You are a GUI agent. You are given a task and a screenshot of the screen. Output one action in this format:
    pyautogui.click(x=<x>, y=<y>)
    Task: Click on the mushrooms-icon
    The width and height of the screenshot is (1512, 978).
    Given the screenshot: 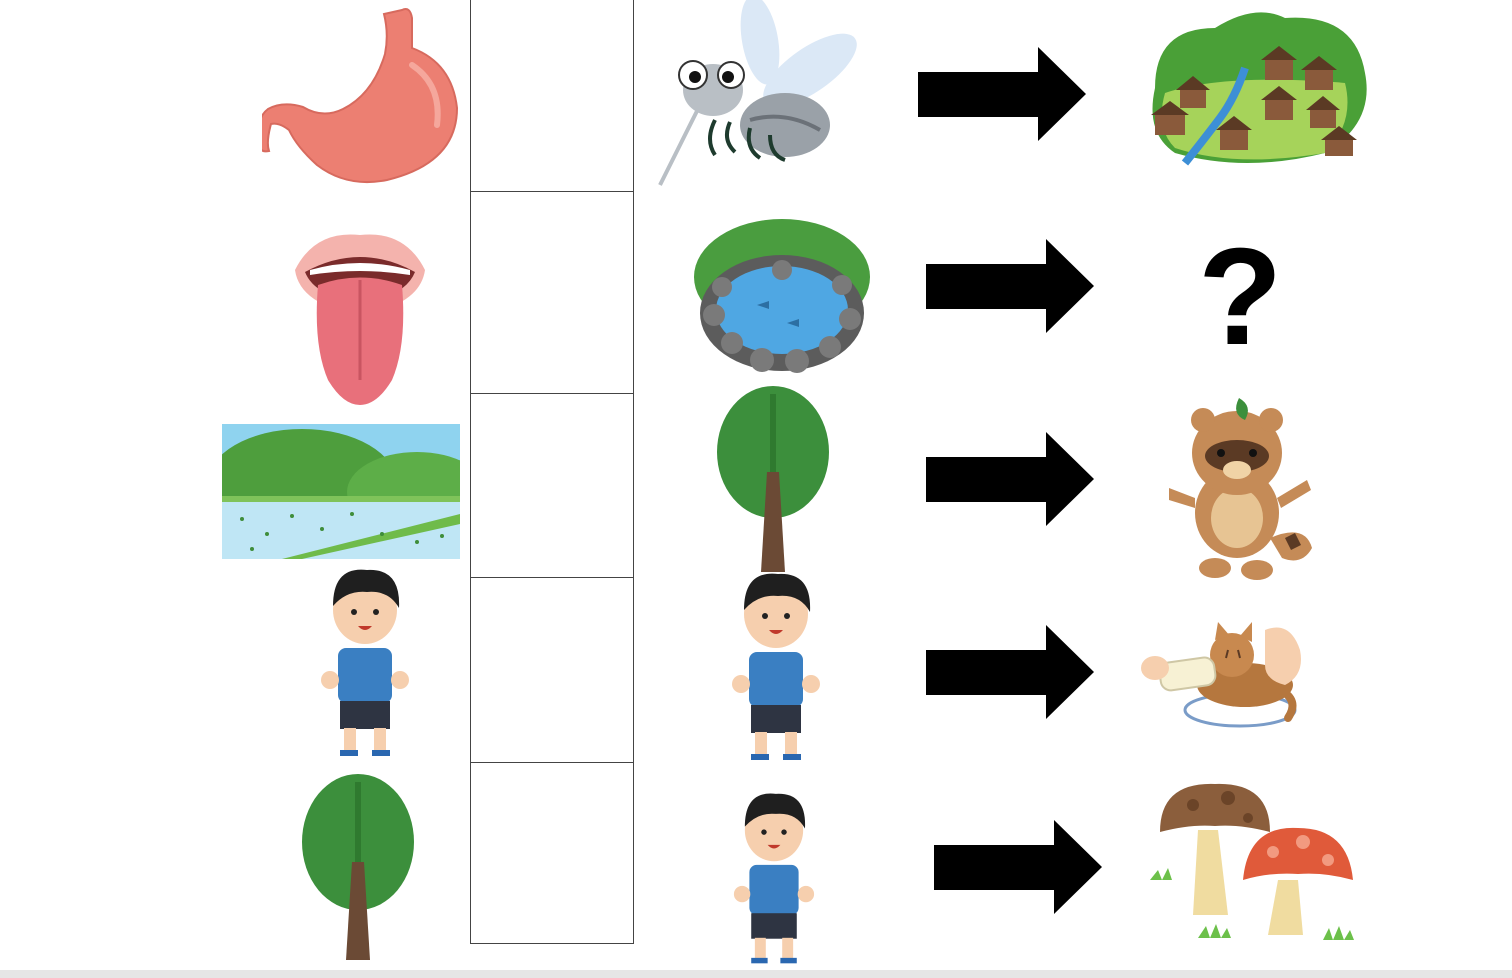 What is the action you would take?
    pyautogui.click(x=1252, y=861)
    